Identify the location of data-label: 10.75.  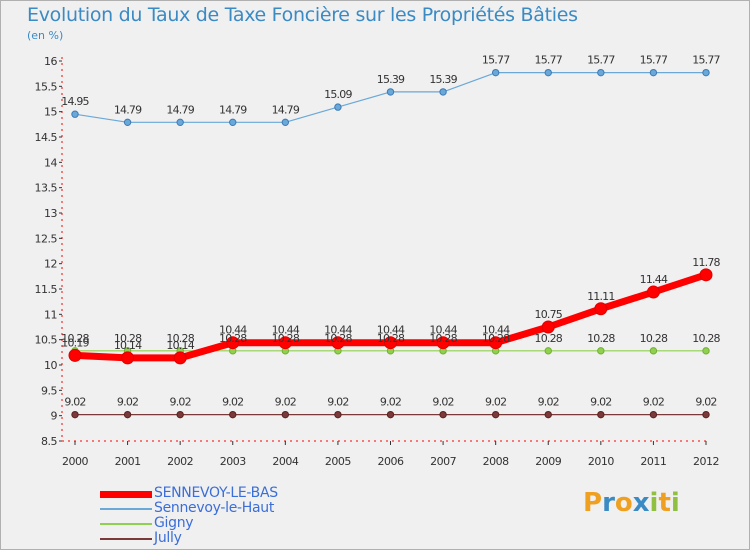
(549, 314).